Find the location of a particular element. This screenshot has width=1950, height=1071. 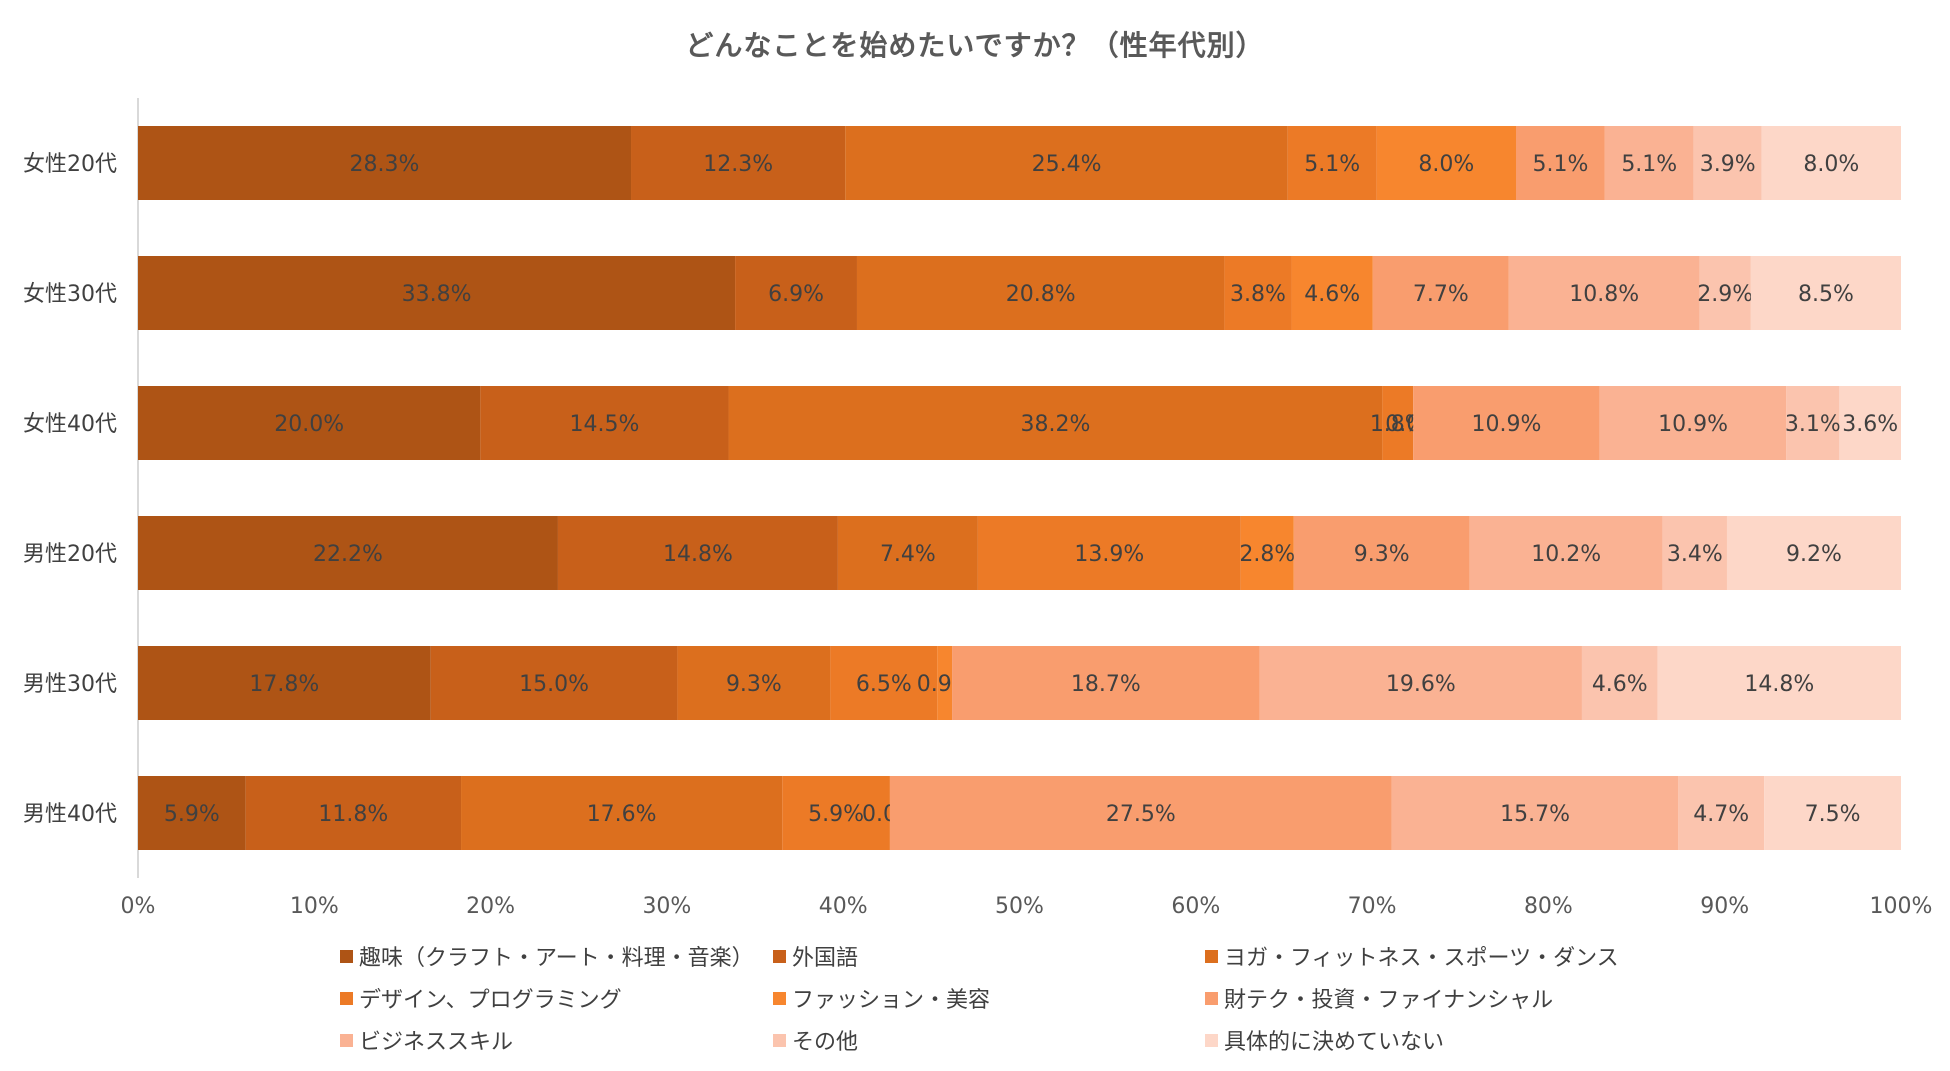

x-tick-label: 0% is located at coordinates (138, 906).